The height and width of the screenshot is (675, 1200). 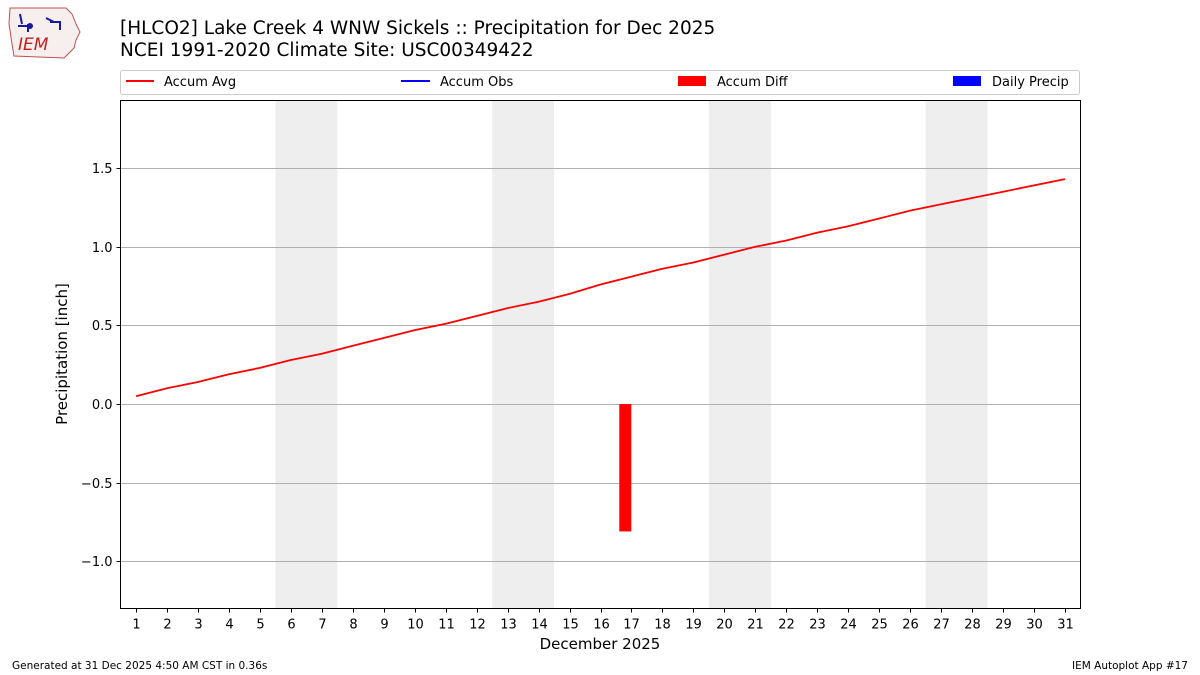 I want to click on x-tick-label-11: 12, so click(x=477, y=625).